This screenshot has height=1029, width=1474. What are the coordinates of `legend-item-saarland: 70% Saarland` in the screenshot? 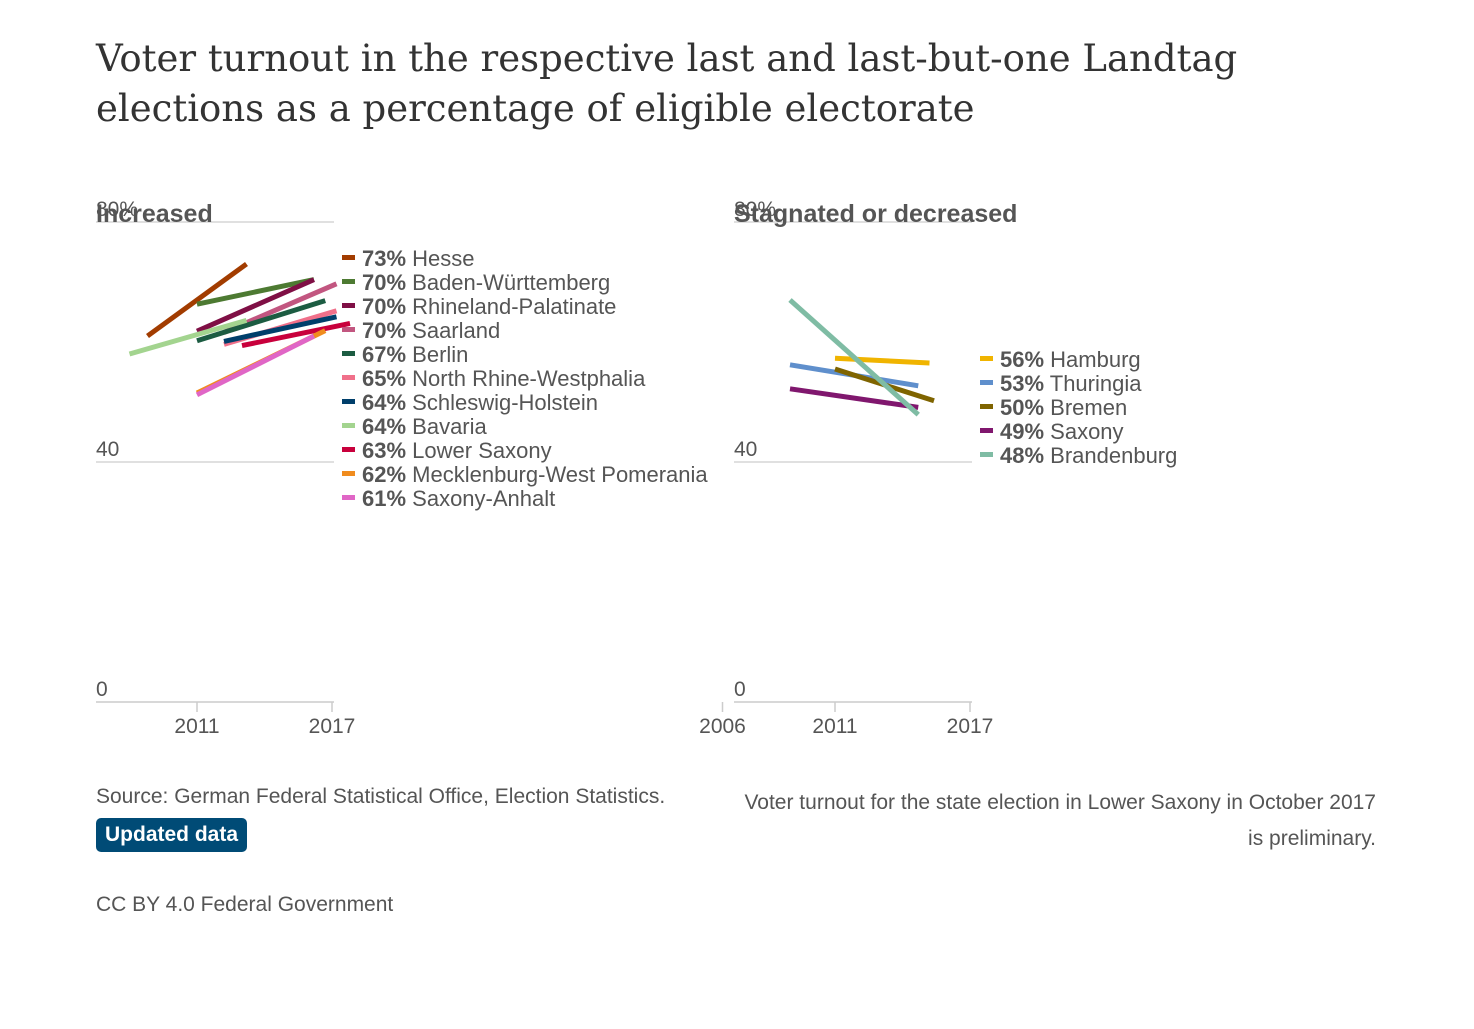 It's located at (431, 330).